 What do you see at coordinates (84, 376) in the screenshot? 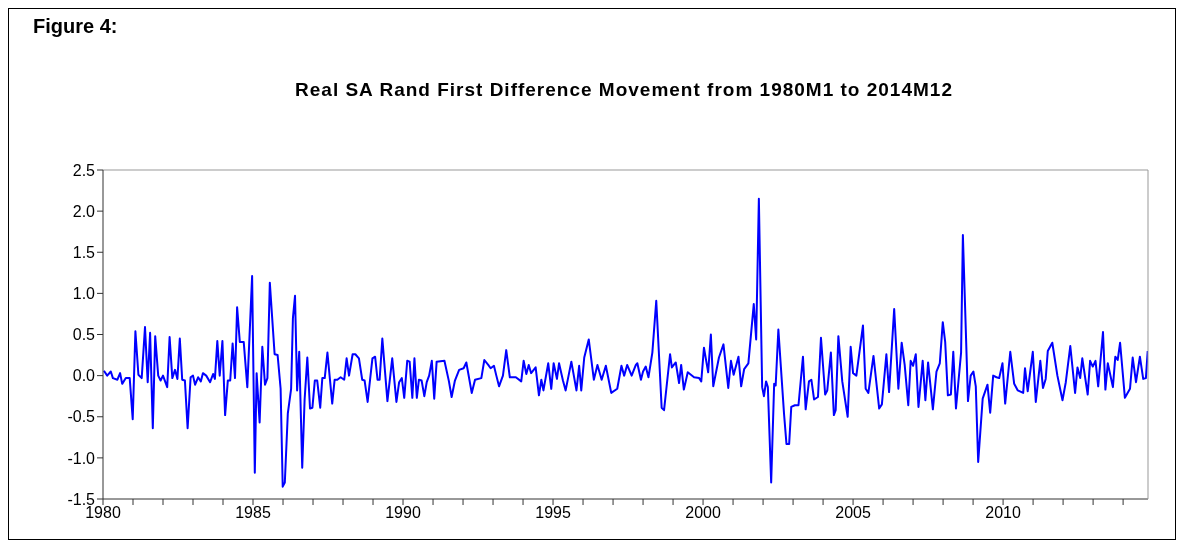
I see `y-tick-label: 0.0` at bounding box center [84, 376].